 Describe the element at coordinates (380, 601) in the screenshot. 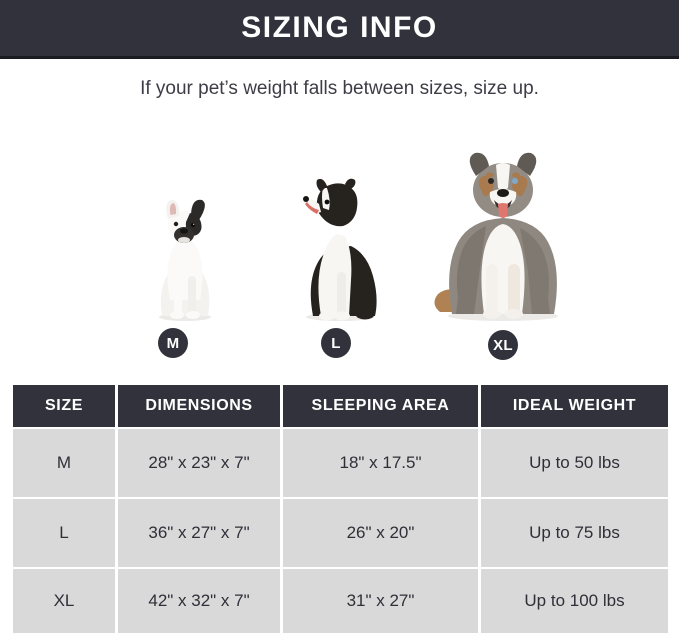

I see `table-cell-xl-sleeping-area: 31" x 27"` at that location.